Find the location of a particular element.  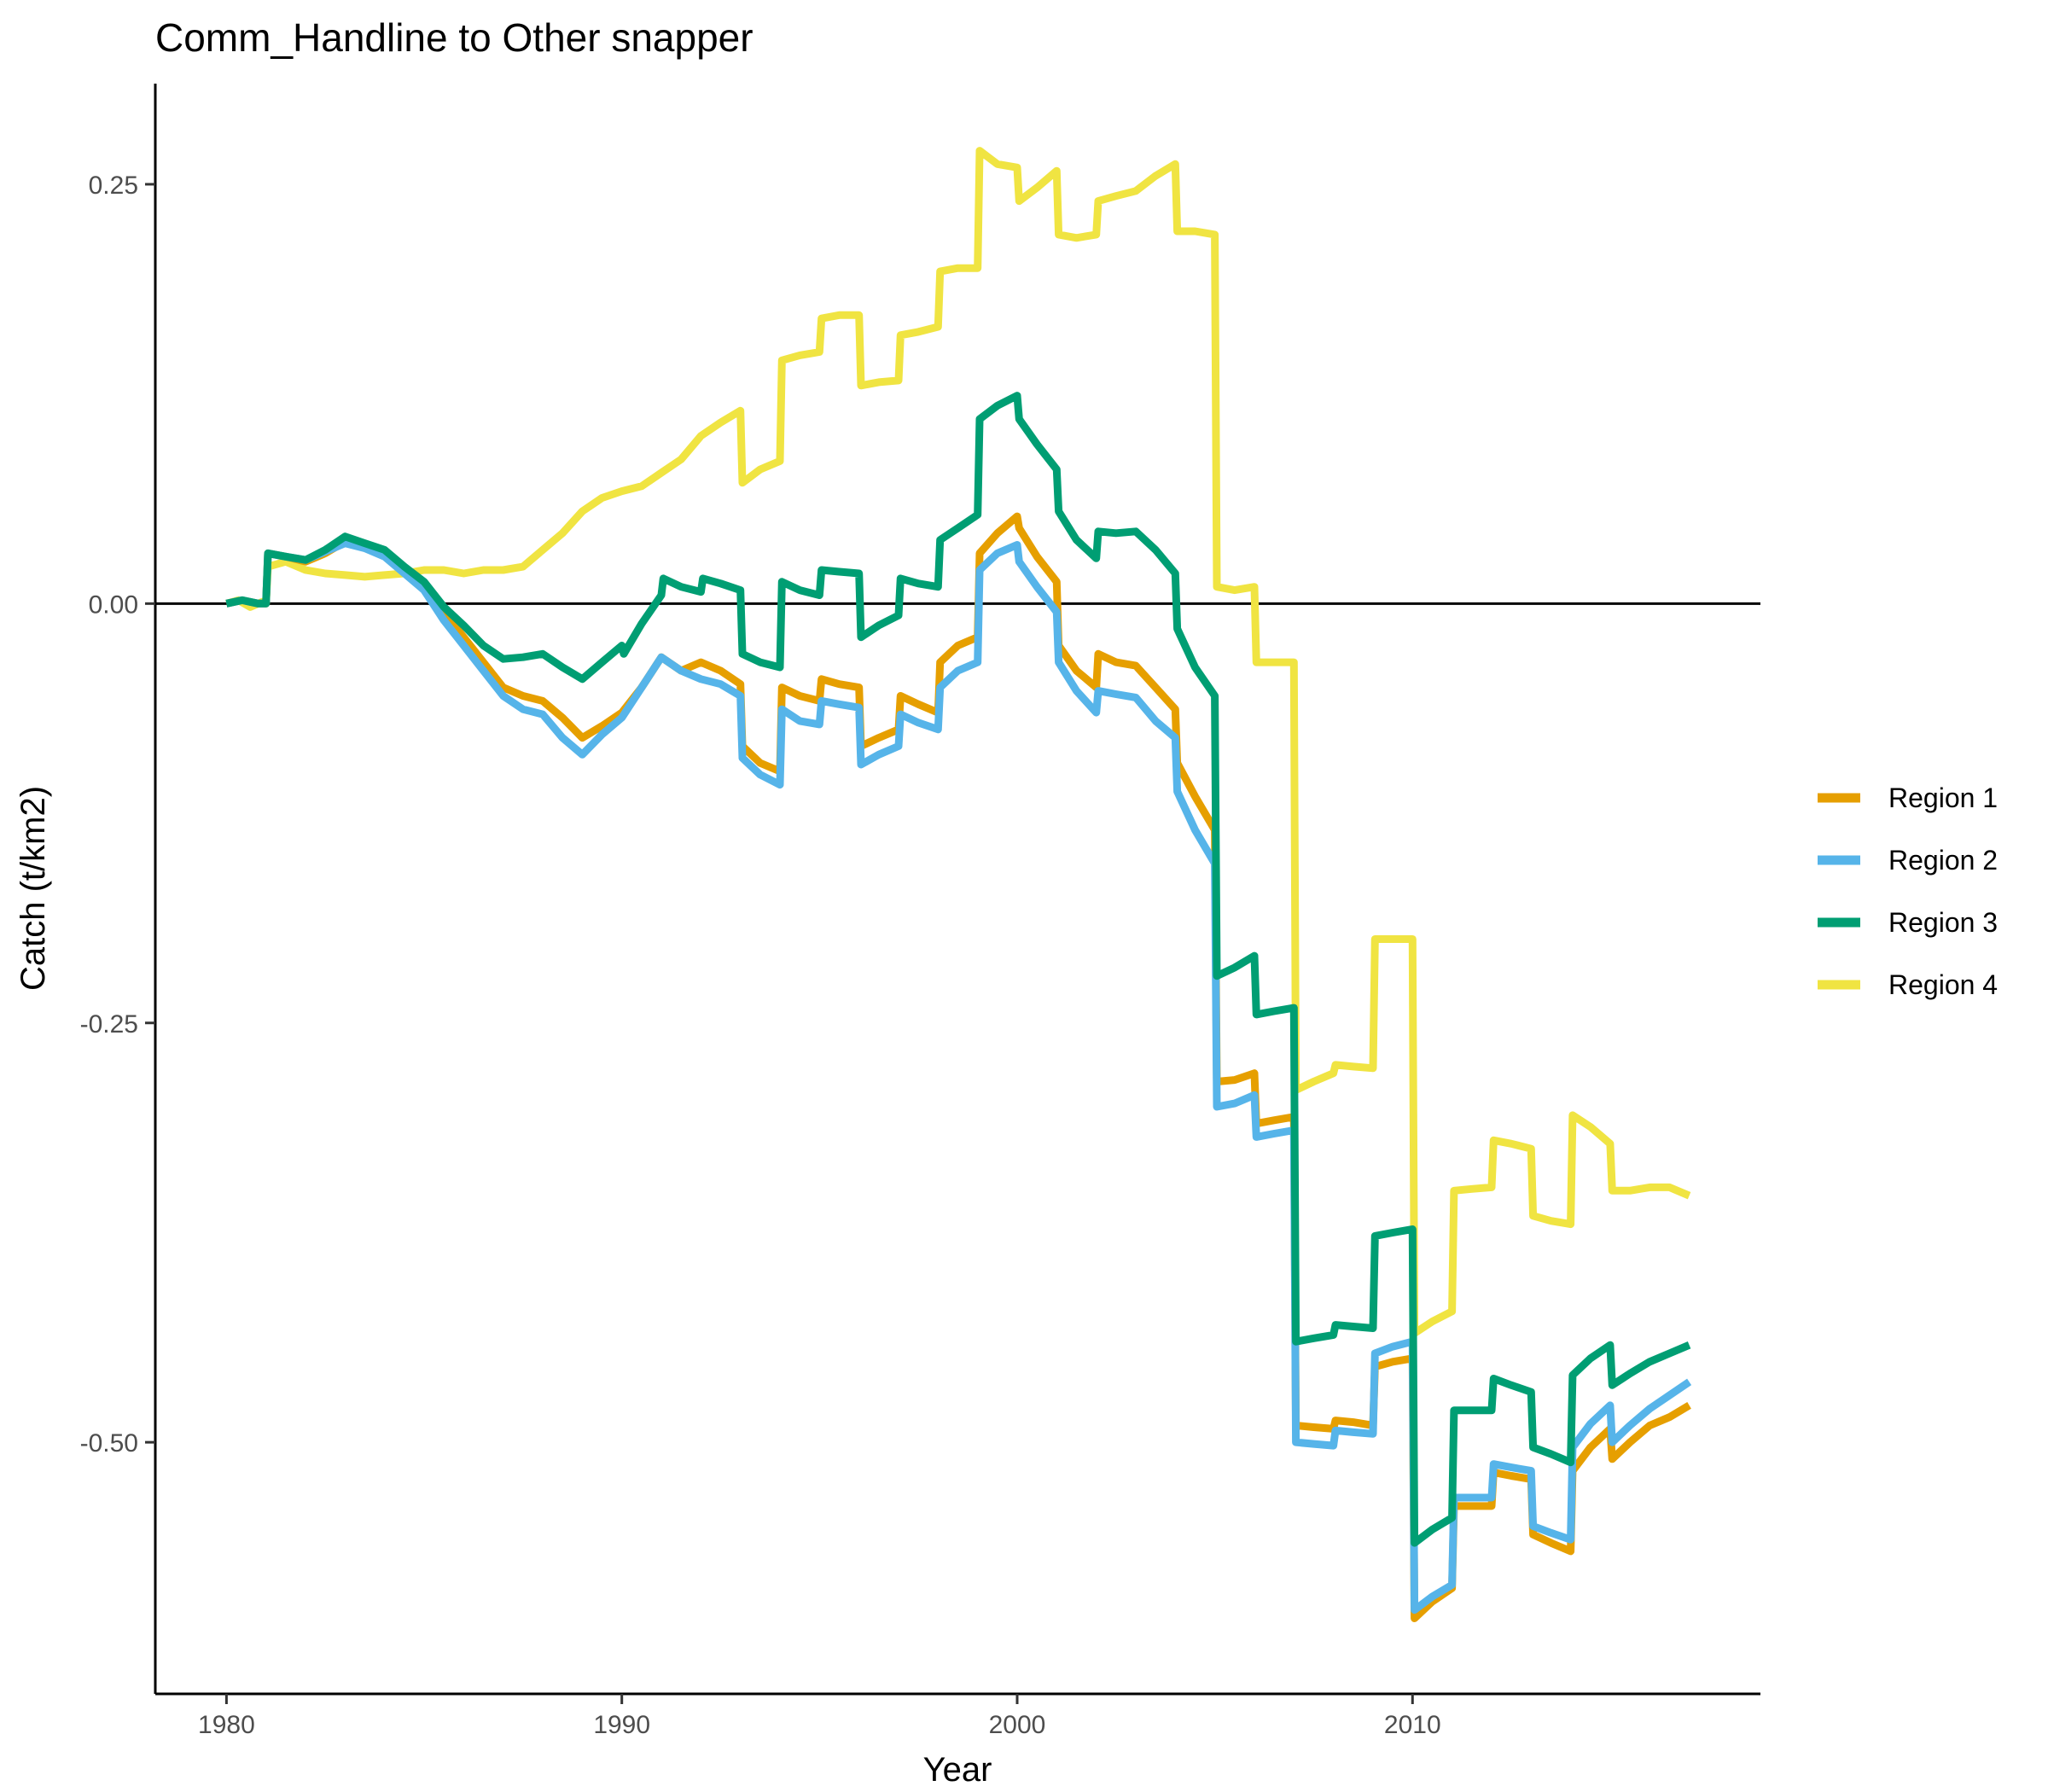

y-tick-label: -0.25 is located at coordinates (109, 1024).